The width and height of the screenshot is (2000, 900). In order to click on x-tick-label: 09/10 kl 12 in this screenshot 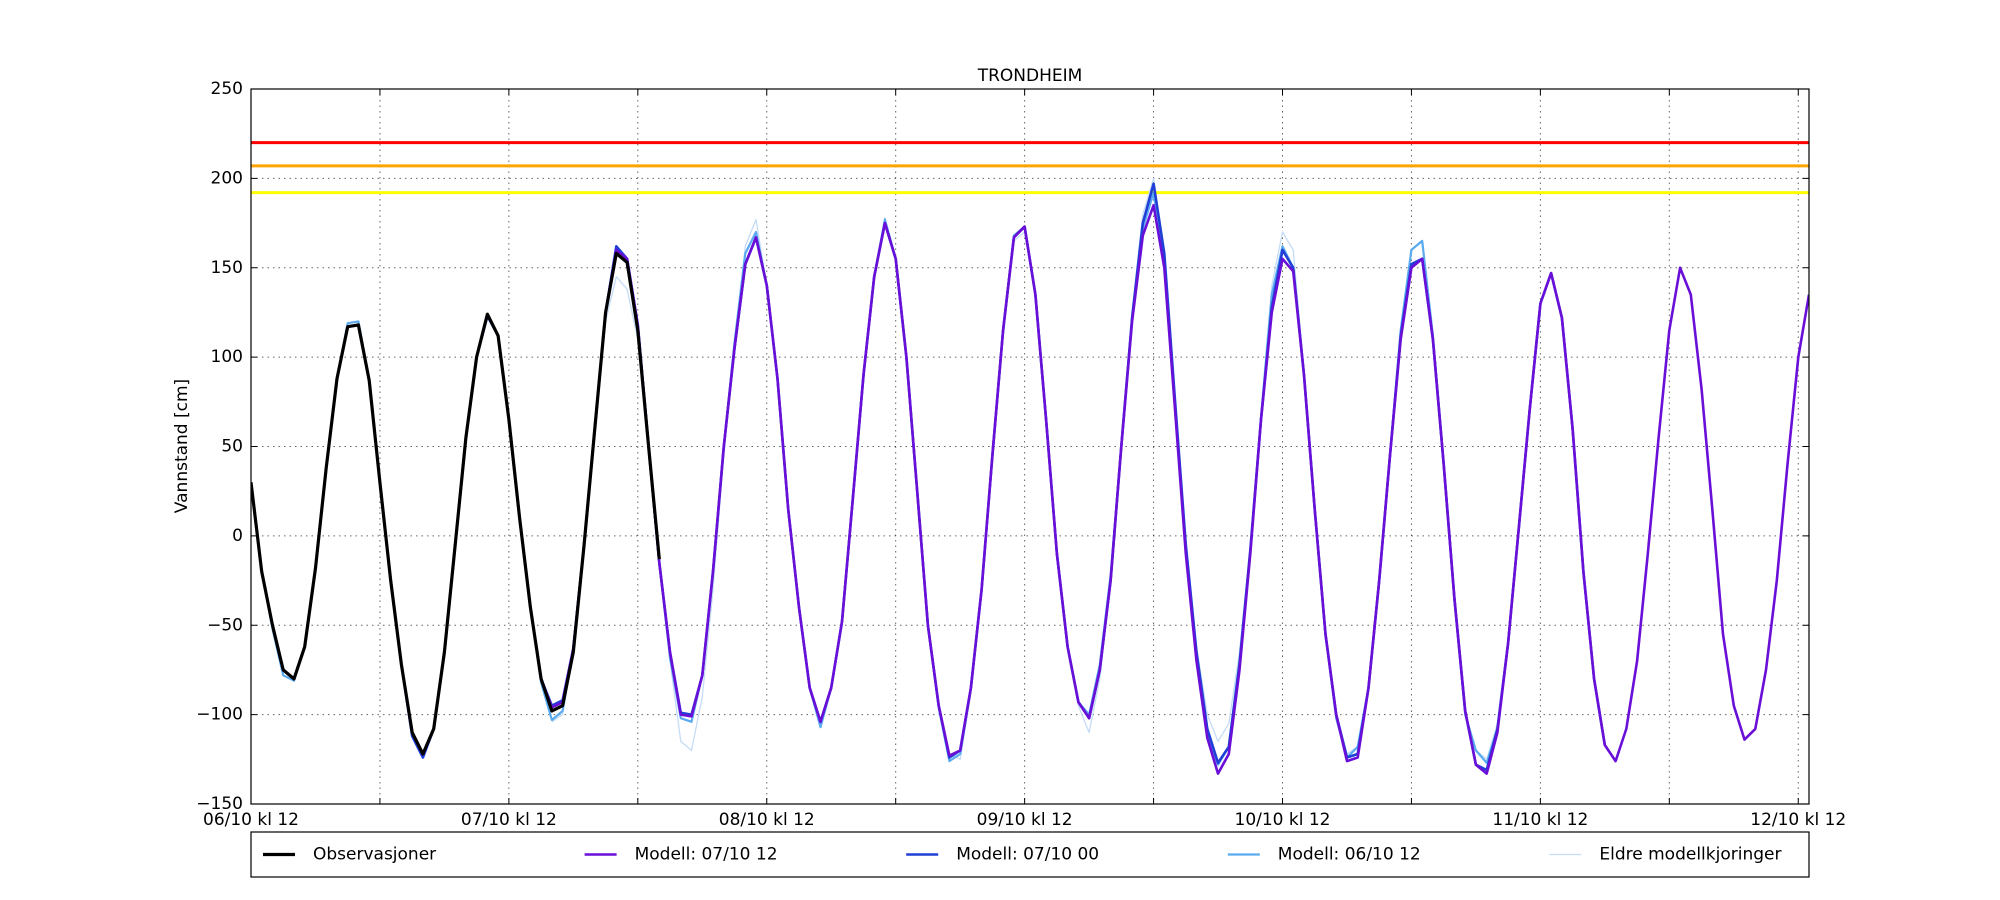, I will do `click(1025, 820)`.